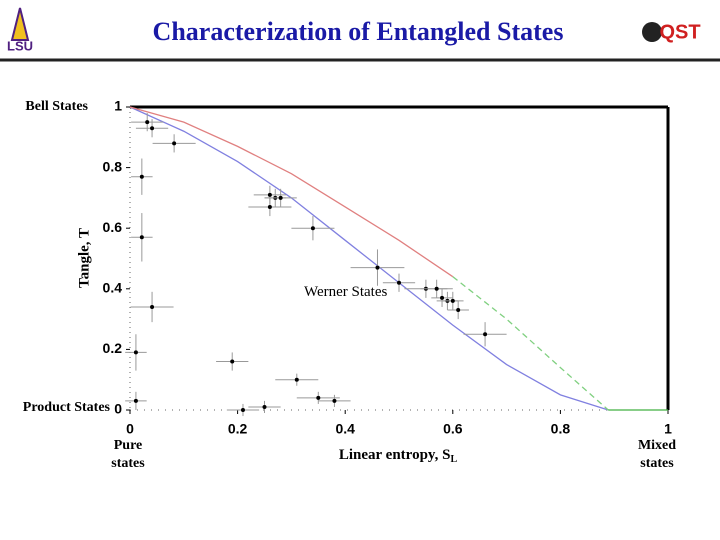 The width and height of the screenshot is (720, 540). I want to click on annotation: Mixed, so click(657, 445).